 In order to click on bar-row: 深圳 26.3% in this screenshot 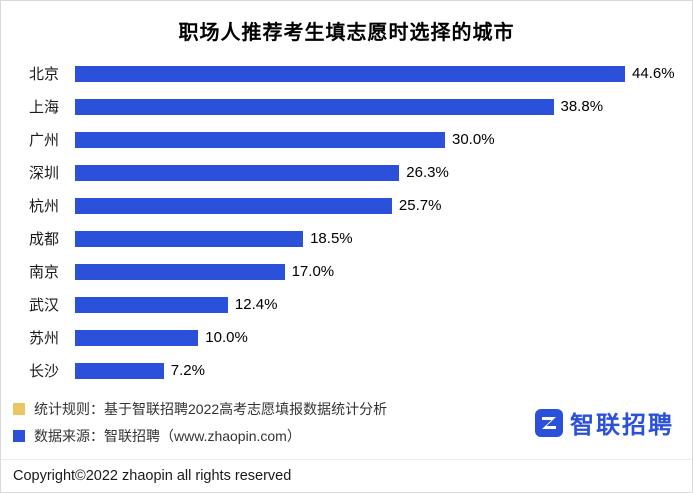, I will do `click(360, 172)`.